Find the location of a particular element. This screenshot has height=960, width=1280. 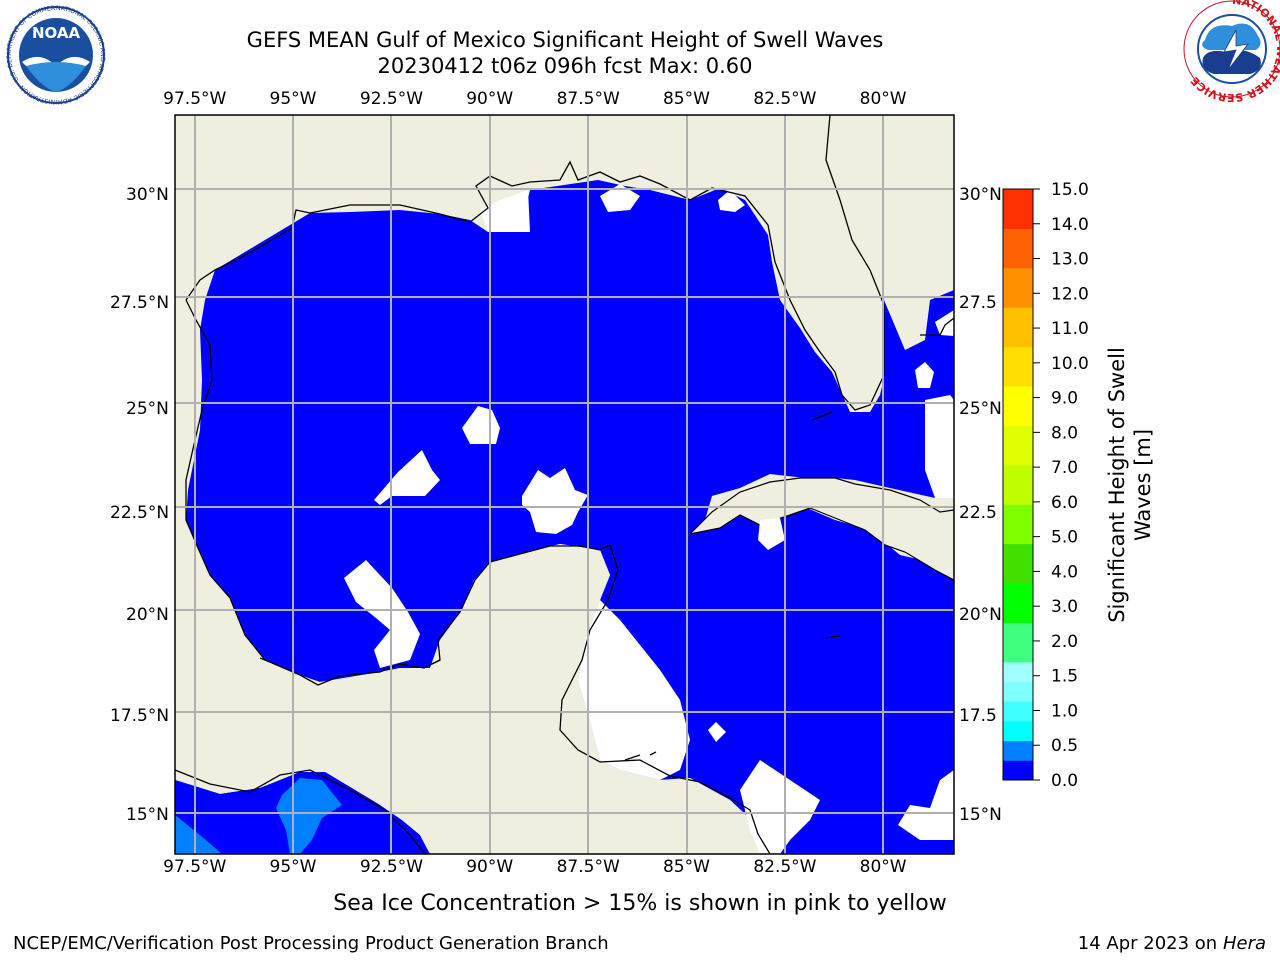

nws-logo-cloud-upper is located at coordinates (1231, 36).